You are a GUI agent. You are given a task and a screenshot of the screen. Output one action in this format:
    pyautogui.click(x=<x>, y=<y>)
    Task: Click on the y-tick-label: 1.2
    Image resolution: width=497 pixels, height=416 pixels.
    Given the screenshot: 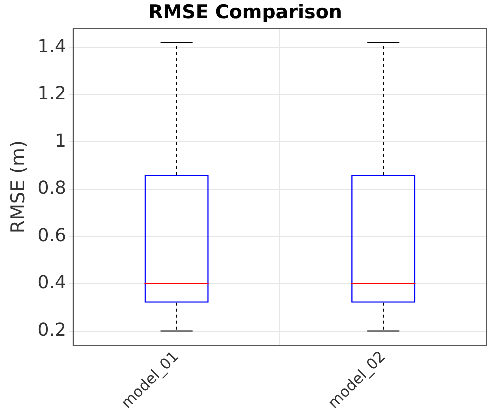 What is the action you would take?
    pyautogui.click(x=52, y=94)
    